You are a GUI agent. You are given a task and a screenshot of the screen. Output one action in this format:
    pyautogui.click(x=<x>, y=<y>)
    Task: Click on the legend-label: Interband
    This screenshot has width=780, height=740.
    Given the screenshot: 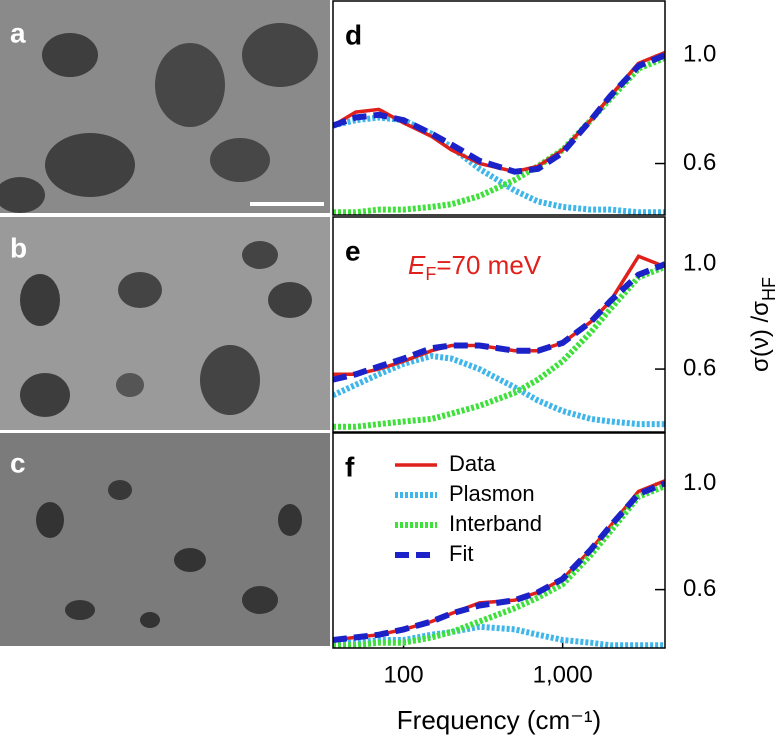 What is the action you would take?
    pyautogui.click(x=495, y=523)
    